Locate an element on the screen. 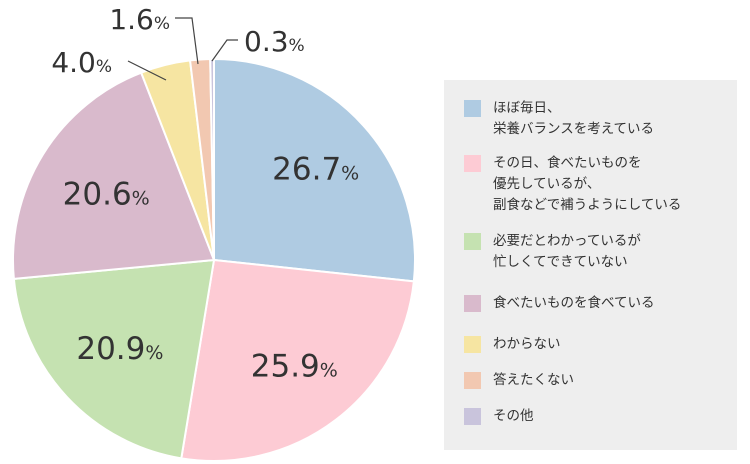  legend-item: わからない is located at coordinates (512, 344).